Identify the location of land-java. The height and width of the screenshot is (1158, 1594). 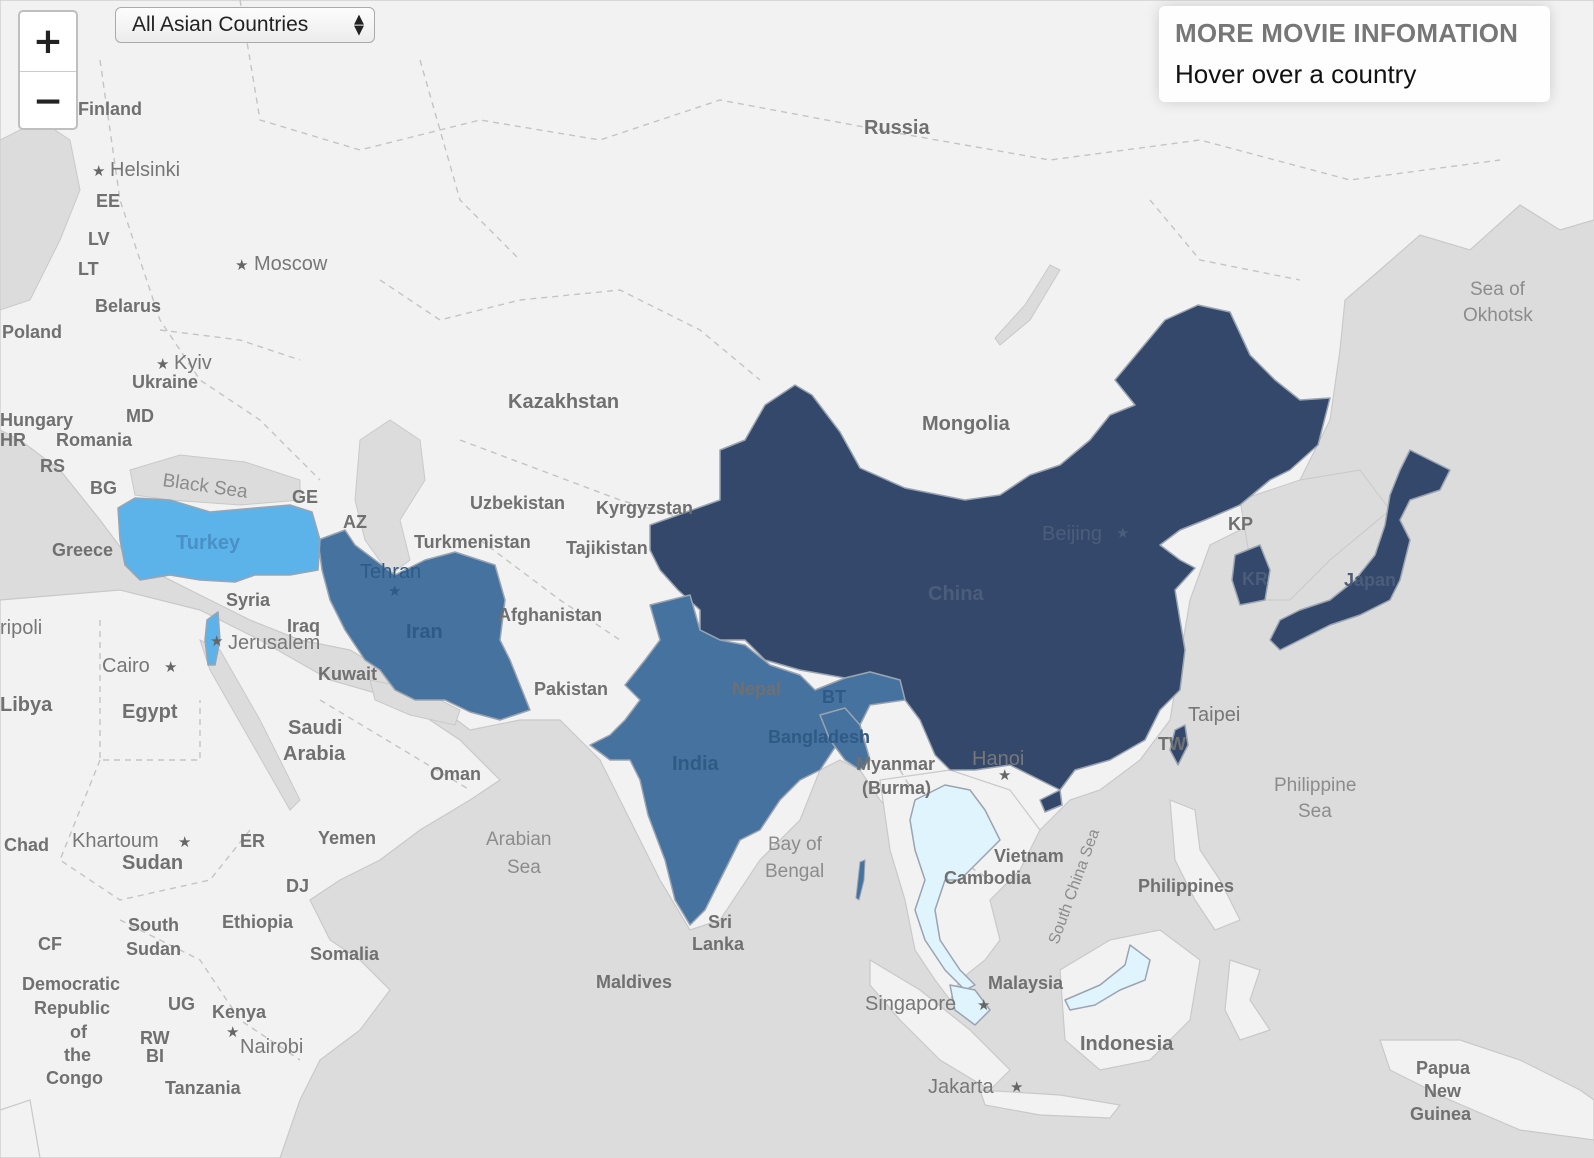
(1050, 1104).